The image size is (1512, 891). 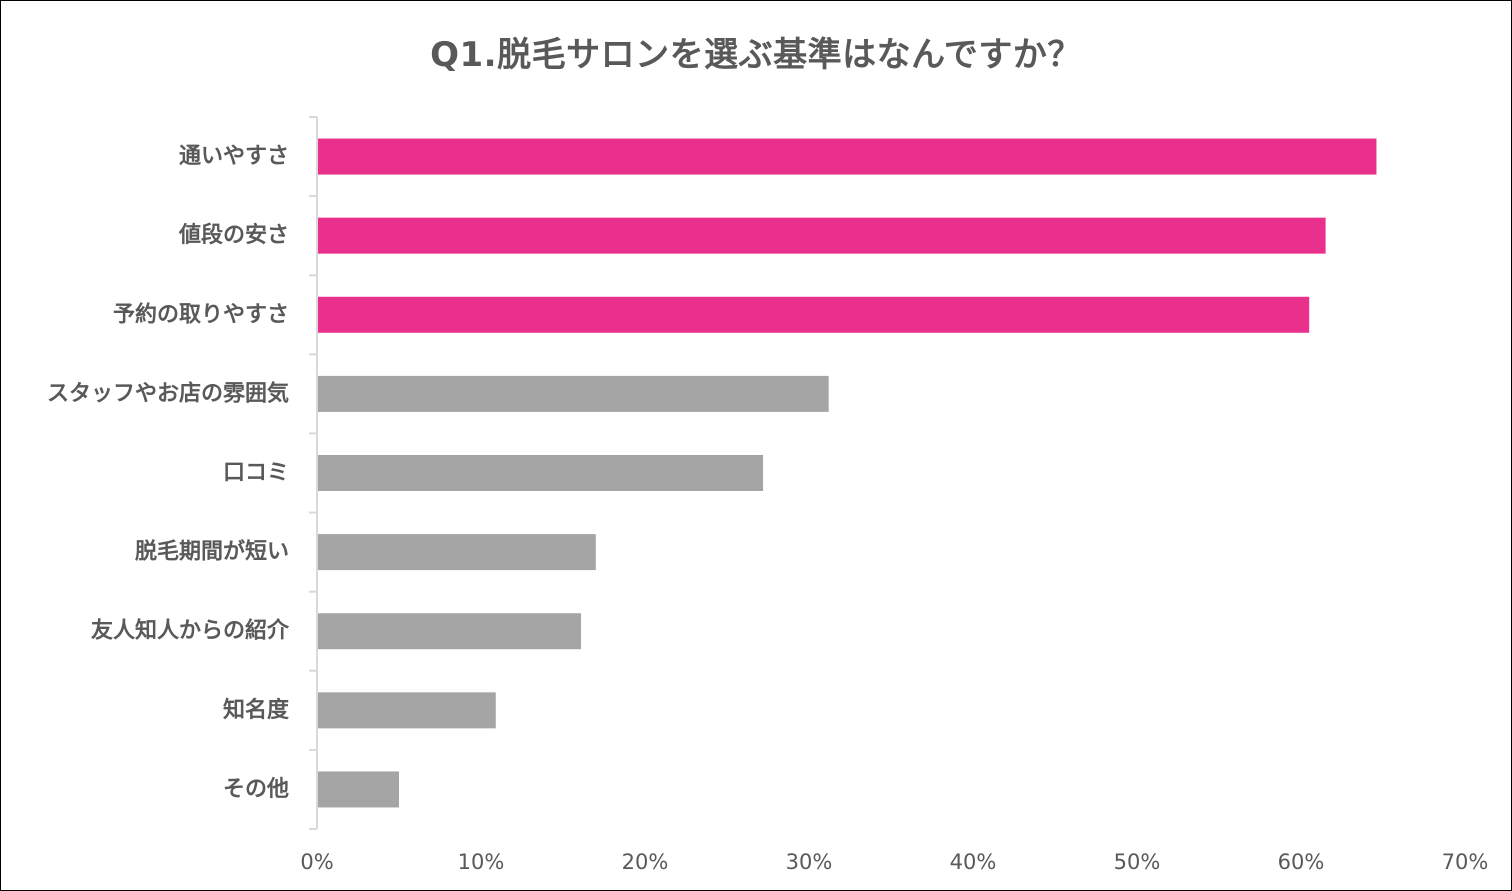 What do you see at coordinates (233, 235) in the screenshot?
I see `category-label: 値段の安さ` at bounding box center [233, 235].